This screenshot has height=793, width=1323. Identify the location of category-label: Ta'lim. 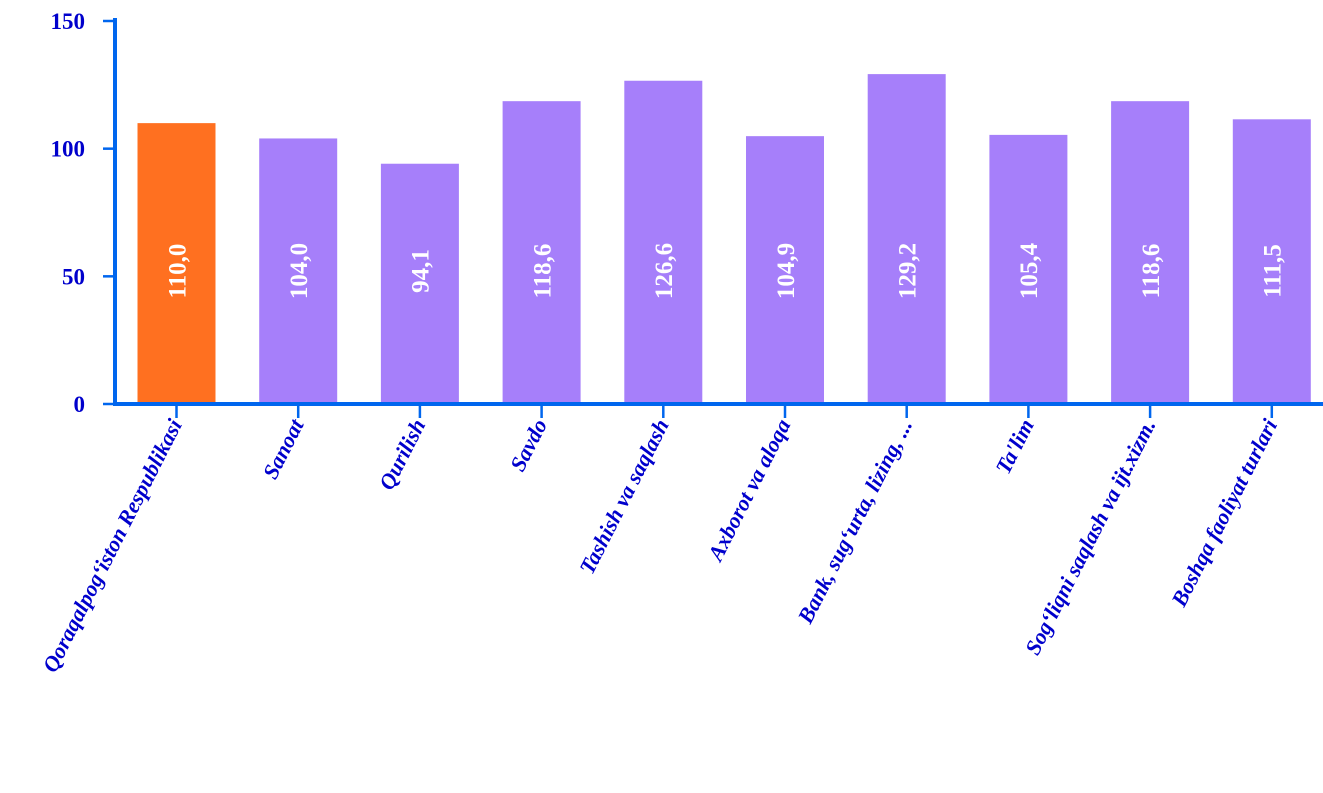
(1014, 446).